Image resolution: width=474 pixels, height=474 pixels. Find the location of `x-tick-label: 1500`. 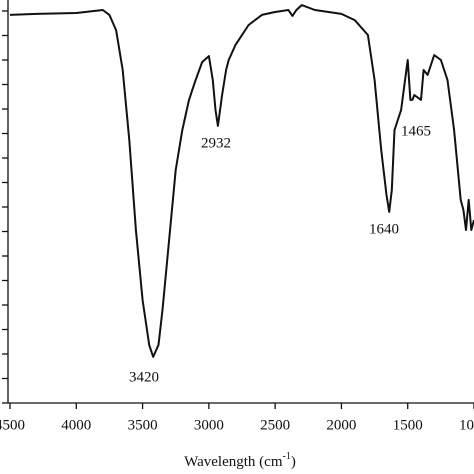

x-tick-label: 1500 is located at coordinates (408, 425).